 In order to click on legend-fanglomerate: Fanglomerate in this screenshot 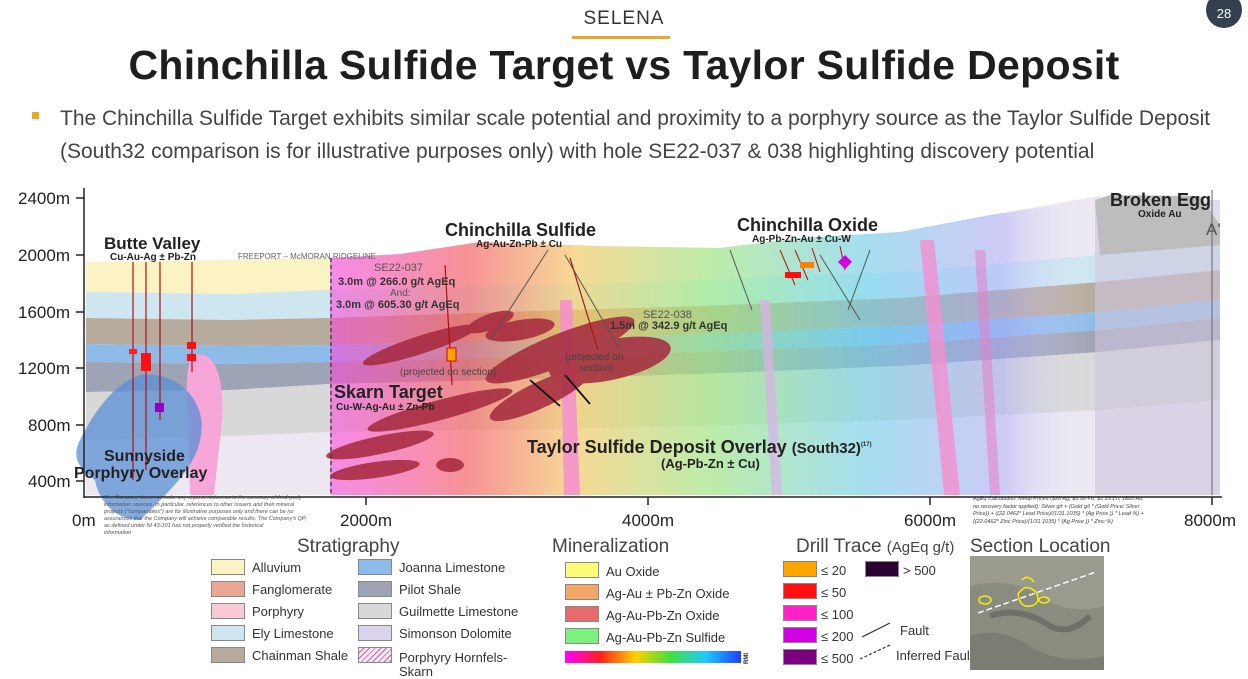, I will do `click(292, 589)`.